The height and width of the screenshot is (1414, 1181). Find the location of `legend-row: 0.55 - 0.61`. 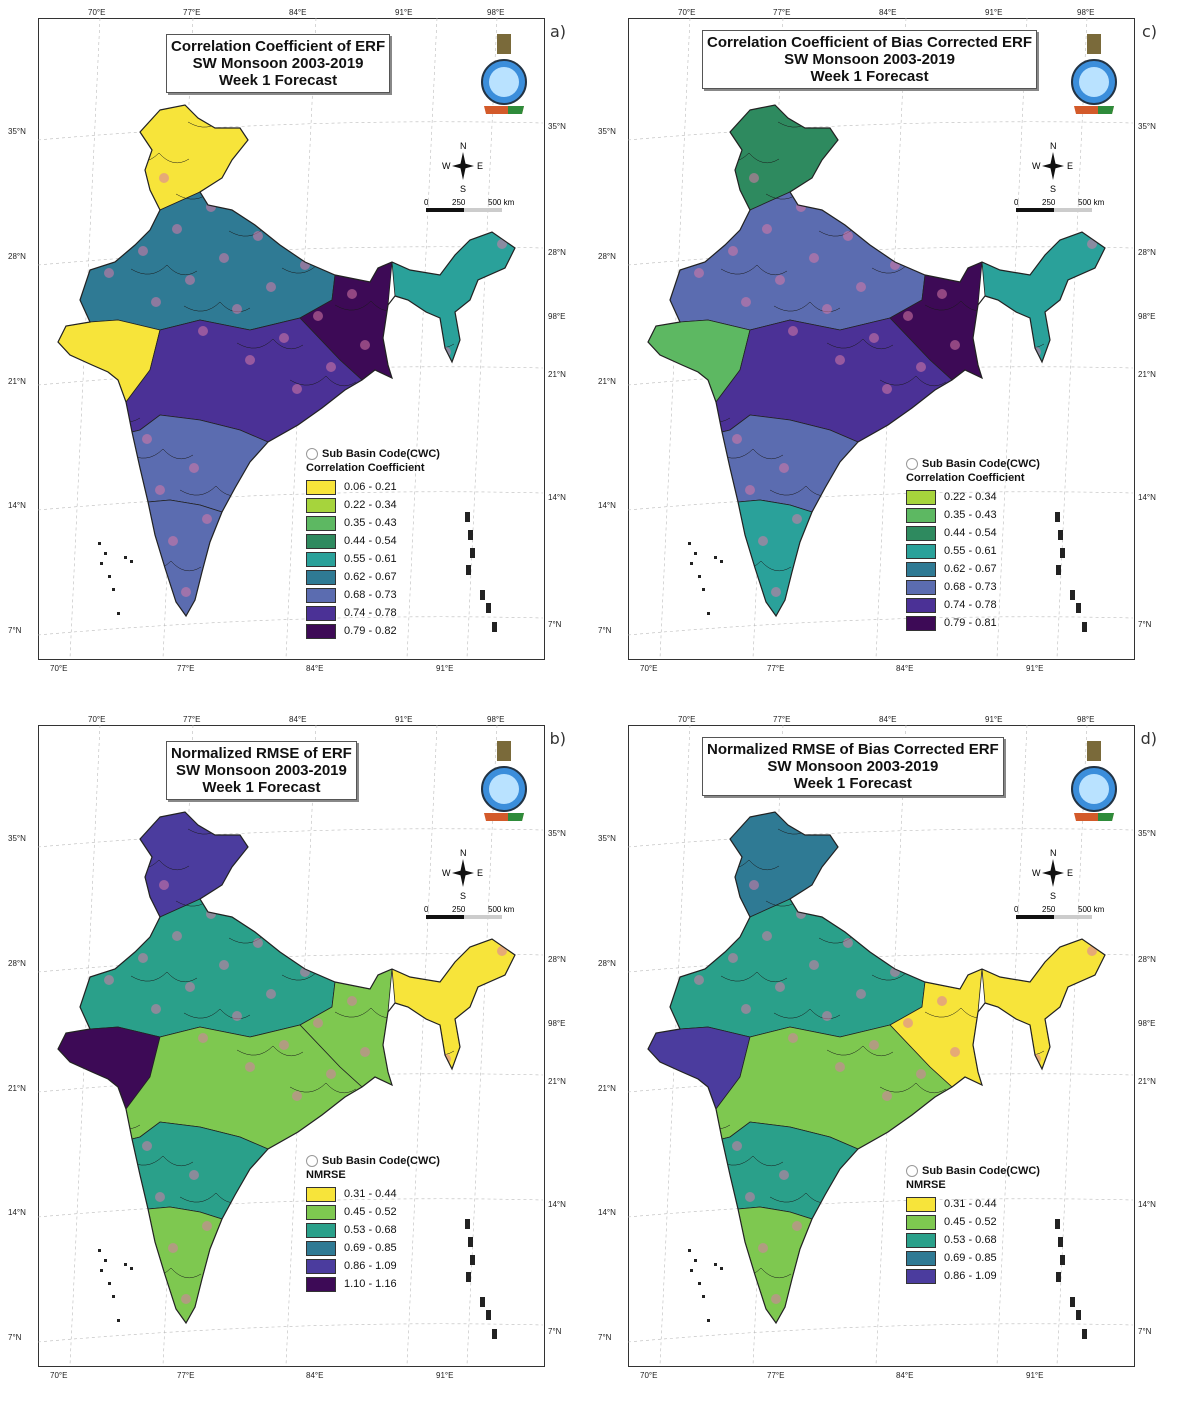

legend-row: 0.55 - 0.61 is located at coordinates (973, 551).